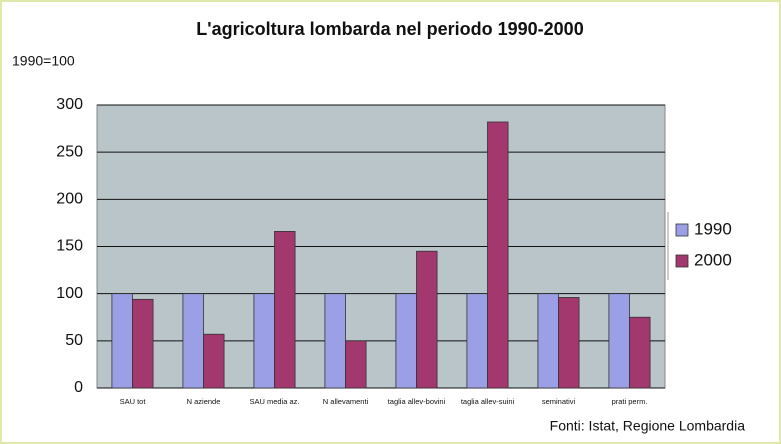  I want to click on y-tick-label: 200, so click(69, 199).